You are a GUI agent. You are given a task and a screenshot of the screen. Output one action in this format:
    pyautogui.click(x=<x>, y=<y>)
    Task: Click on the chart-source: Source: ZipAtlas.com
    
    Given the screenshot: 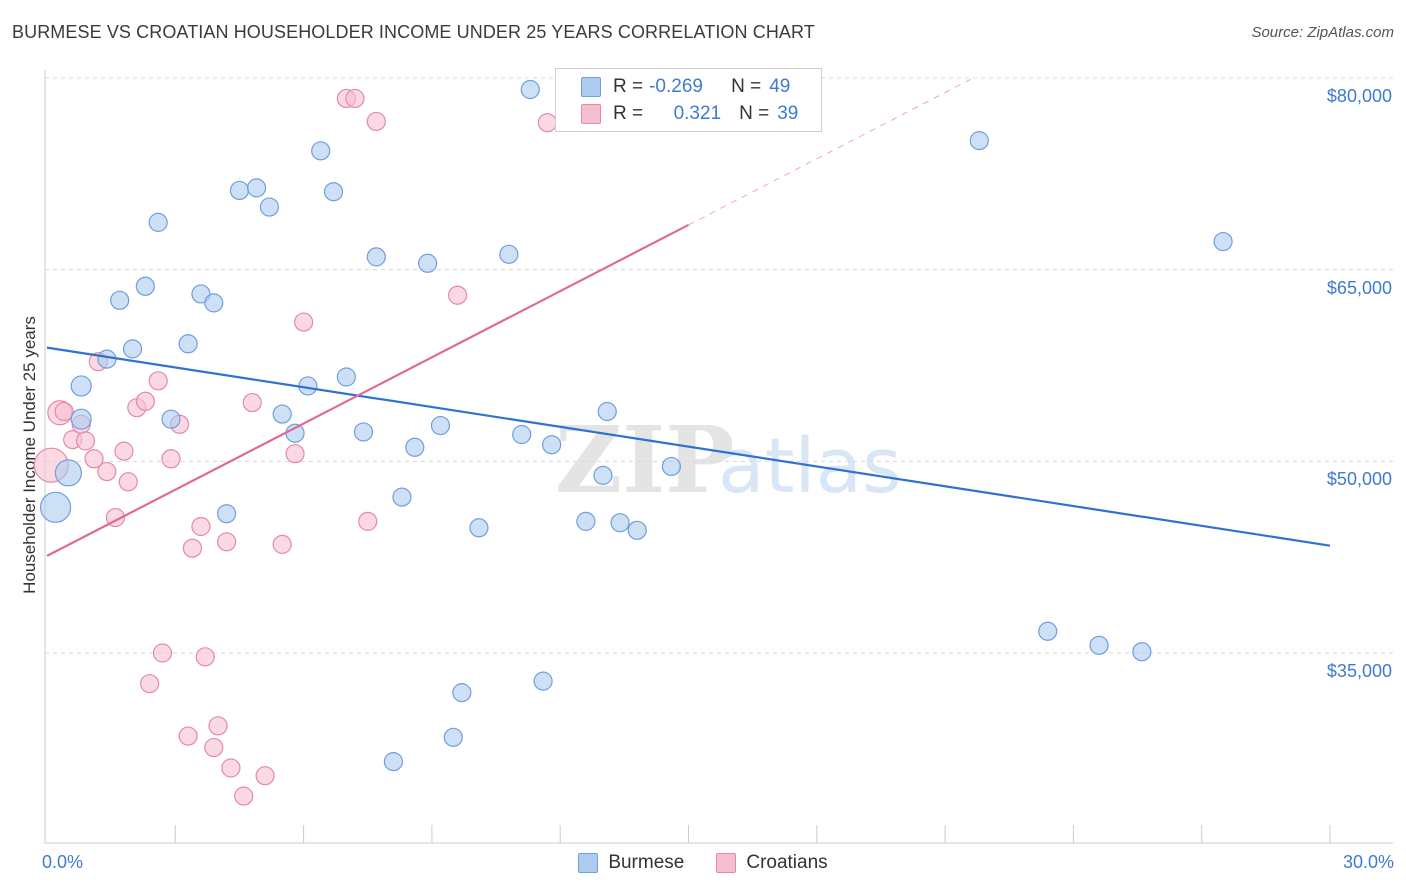 What is the action you would take?
    pyautogui.click(x=1322, y=32)
    